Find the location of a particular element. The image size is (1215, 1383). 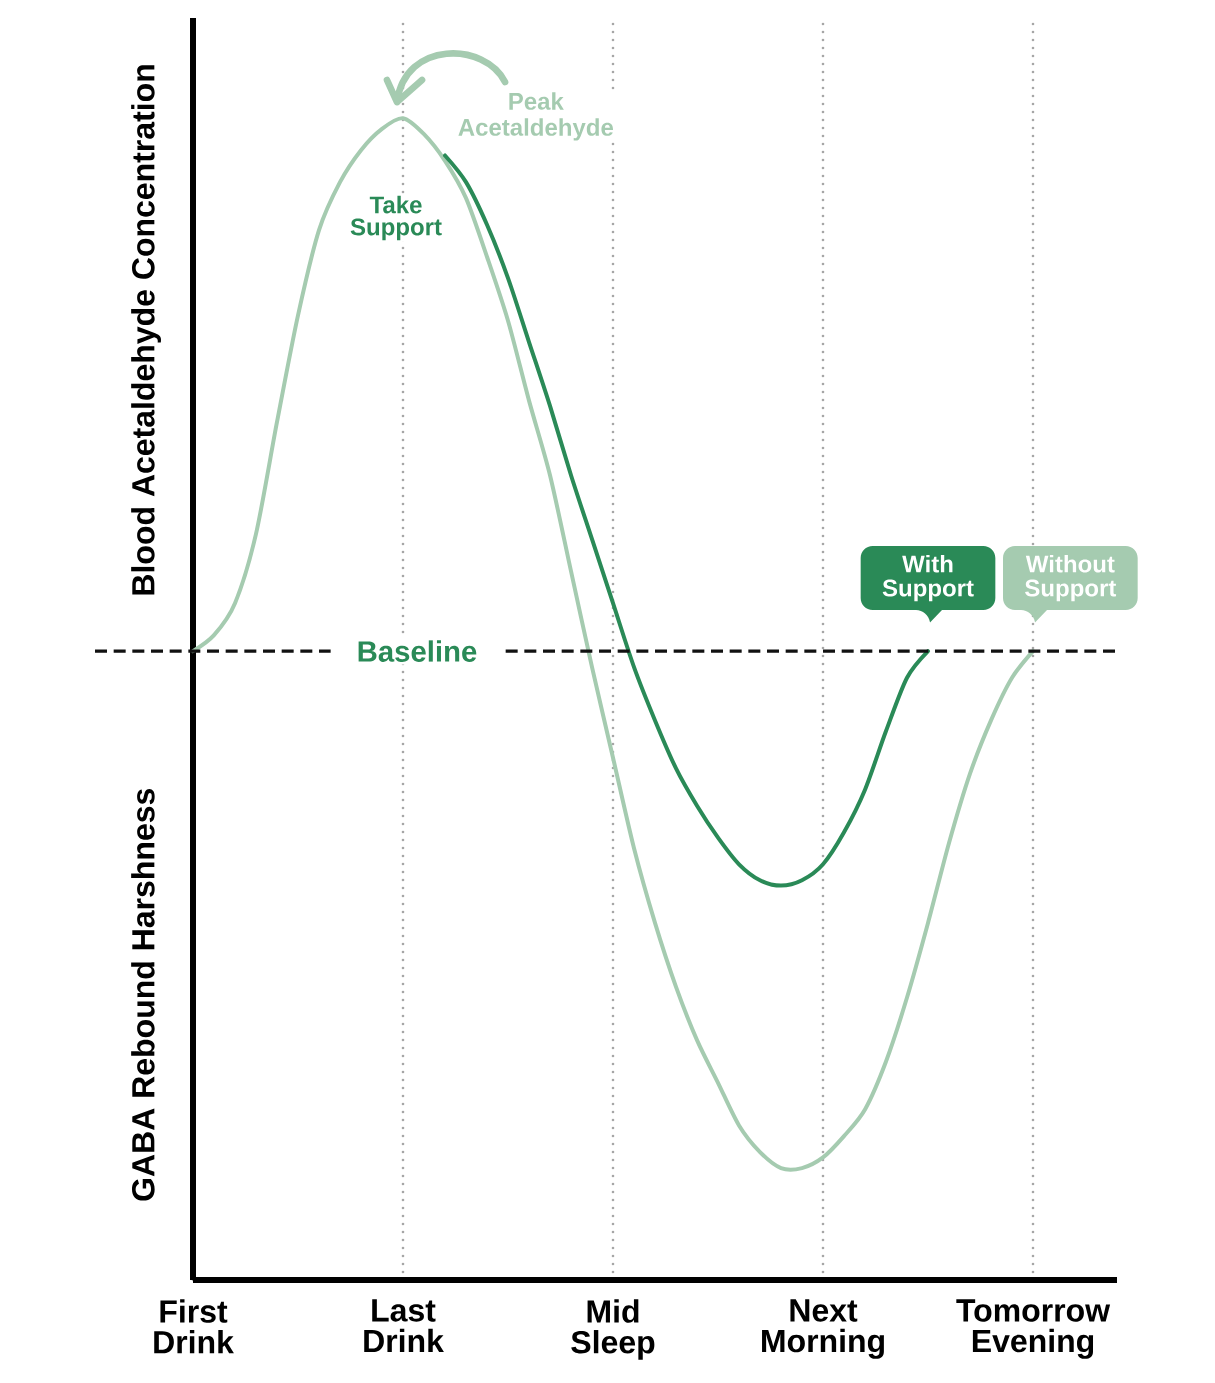

text: Without Support is located at coordinates (1071, 578).